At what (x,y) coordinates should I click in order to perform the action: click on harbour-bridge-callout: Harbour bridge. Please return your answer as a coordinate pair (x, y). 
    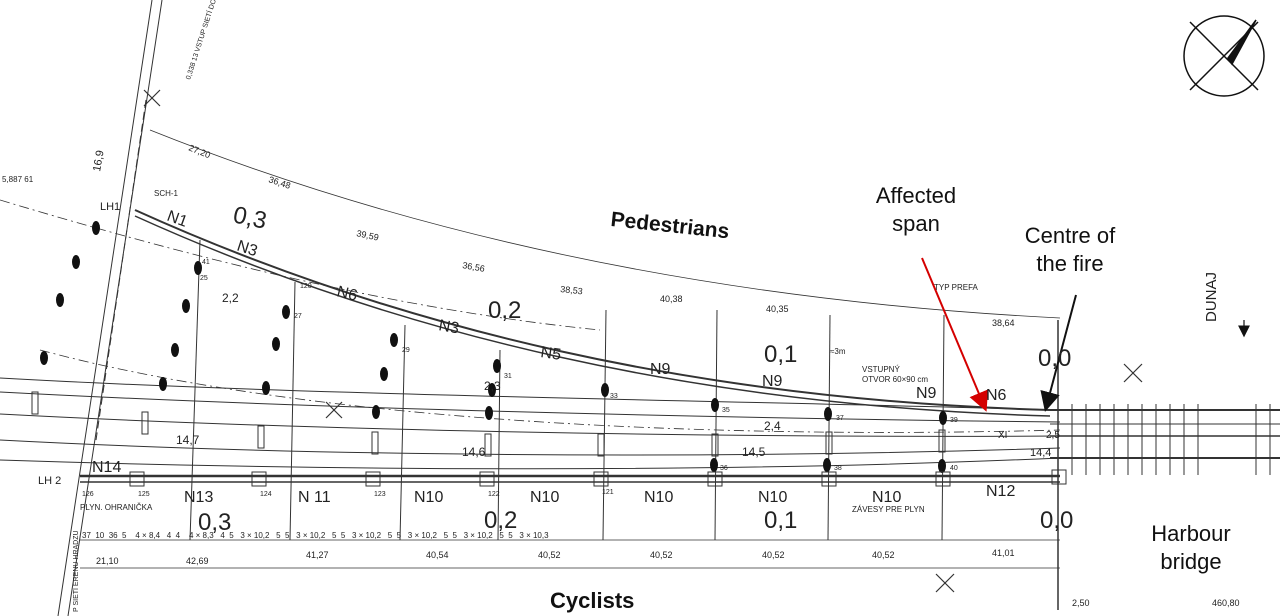
    Looking at the image, I should click on (1191, 547).